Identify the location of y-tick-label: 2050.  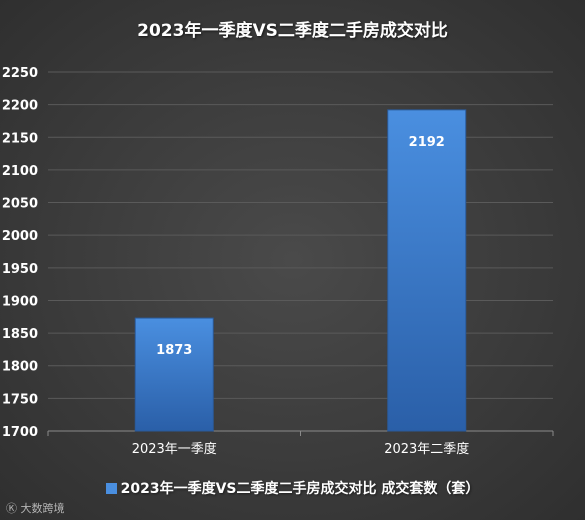
(20, 204).